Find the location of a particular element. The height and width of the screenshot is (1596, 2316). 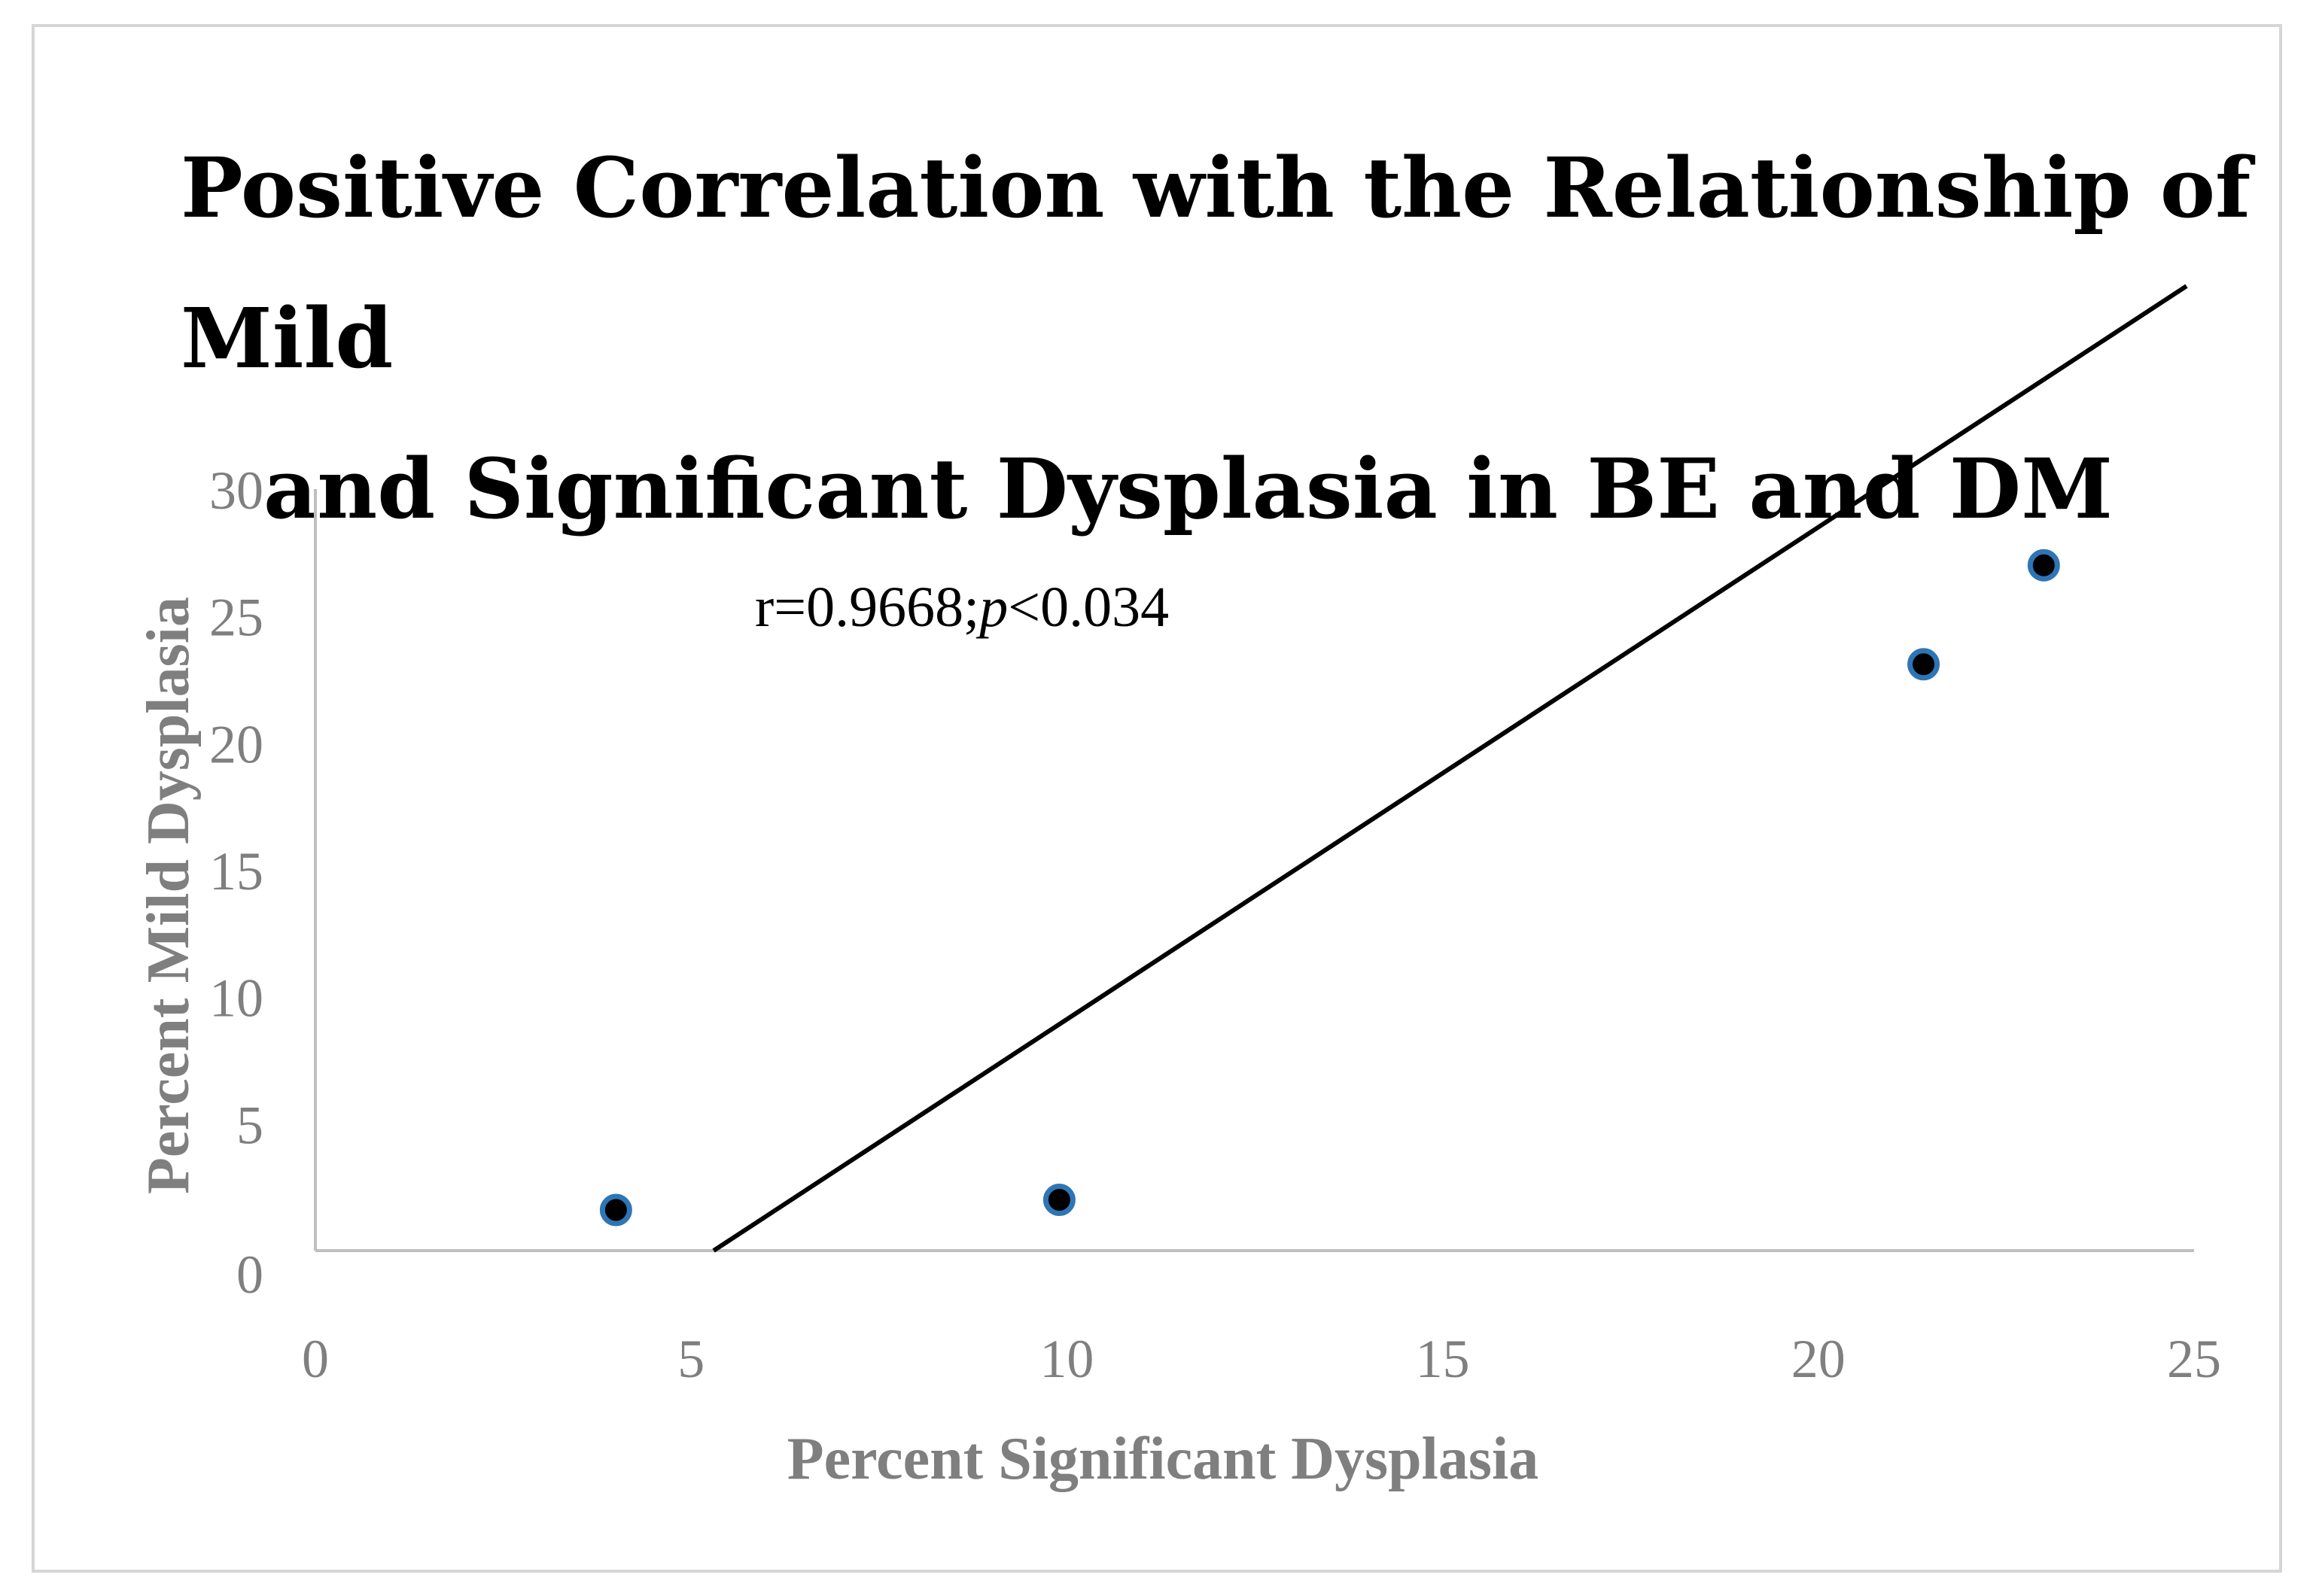

y-tick-label: 5 is located at coordinates (250, 1125).